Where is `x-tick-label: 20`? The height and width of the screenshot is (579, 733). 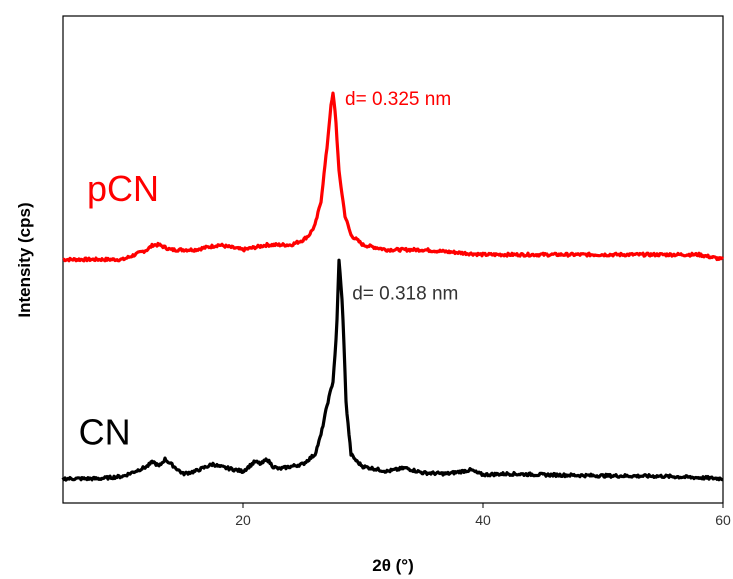
x-tick-label: 20 is located at coordinates (243, 520).